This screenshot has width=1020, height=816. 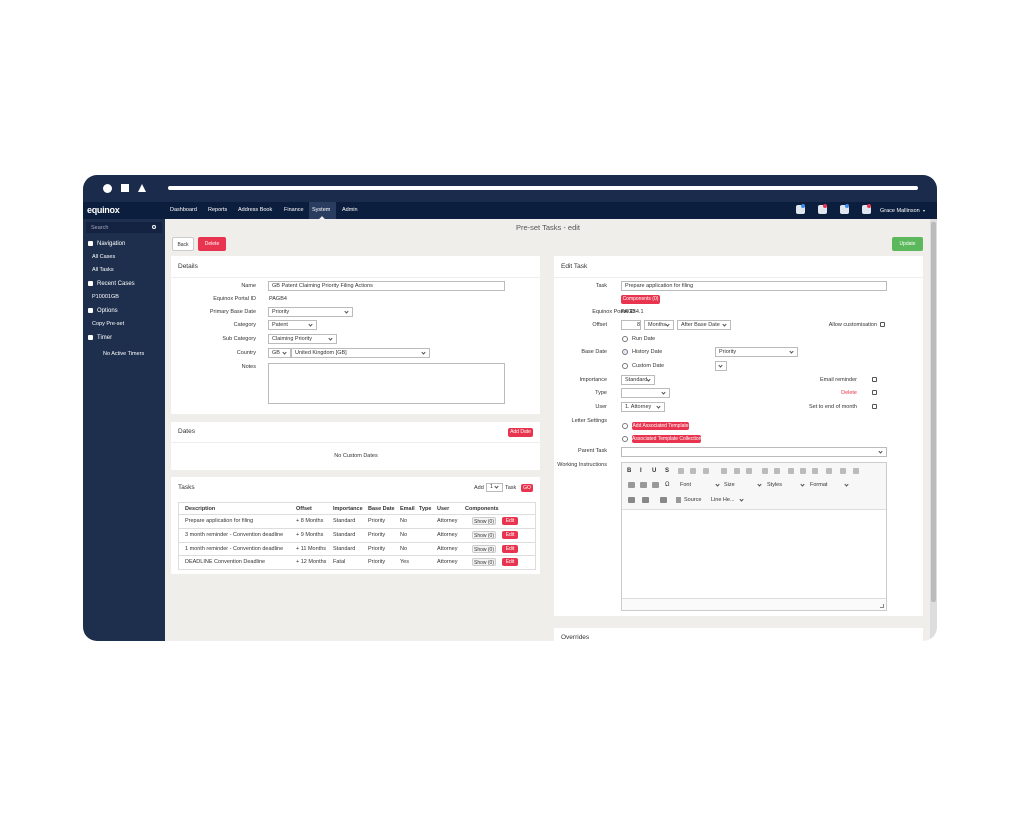 What do you see at coordinates (729, 485) in the screenshot?
I see `toolbar-combo: Size` at bounding box center [729, 485].